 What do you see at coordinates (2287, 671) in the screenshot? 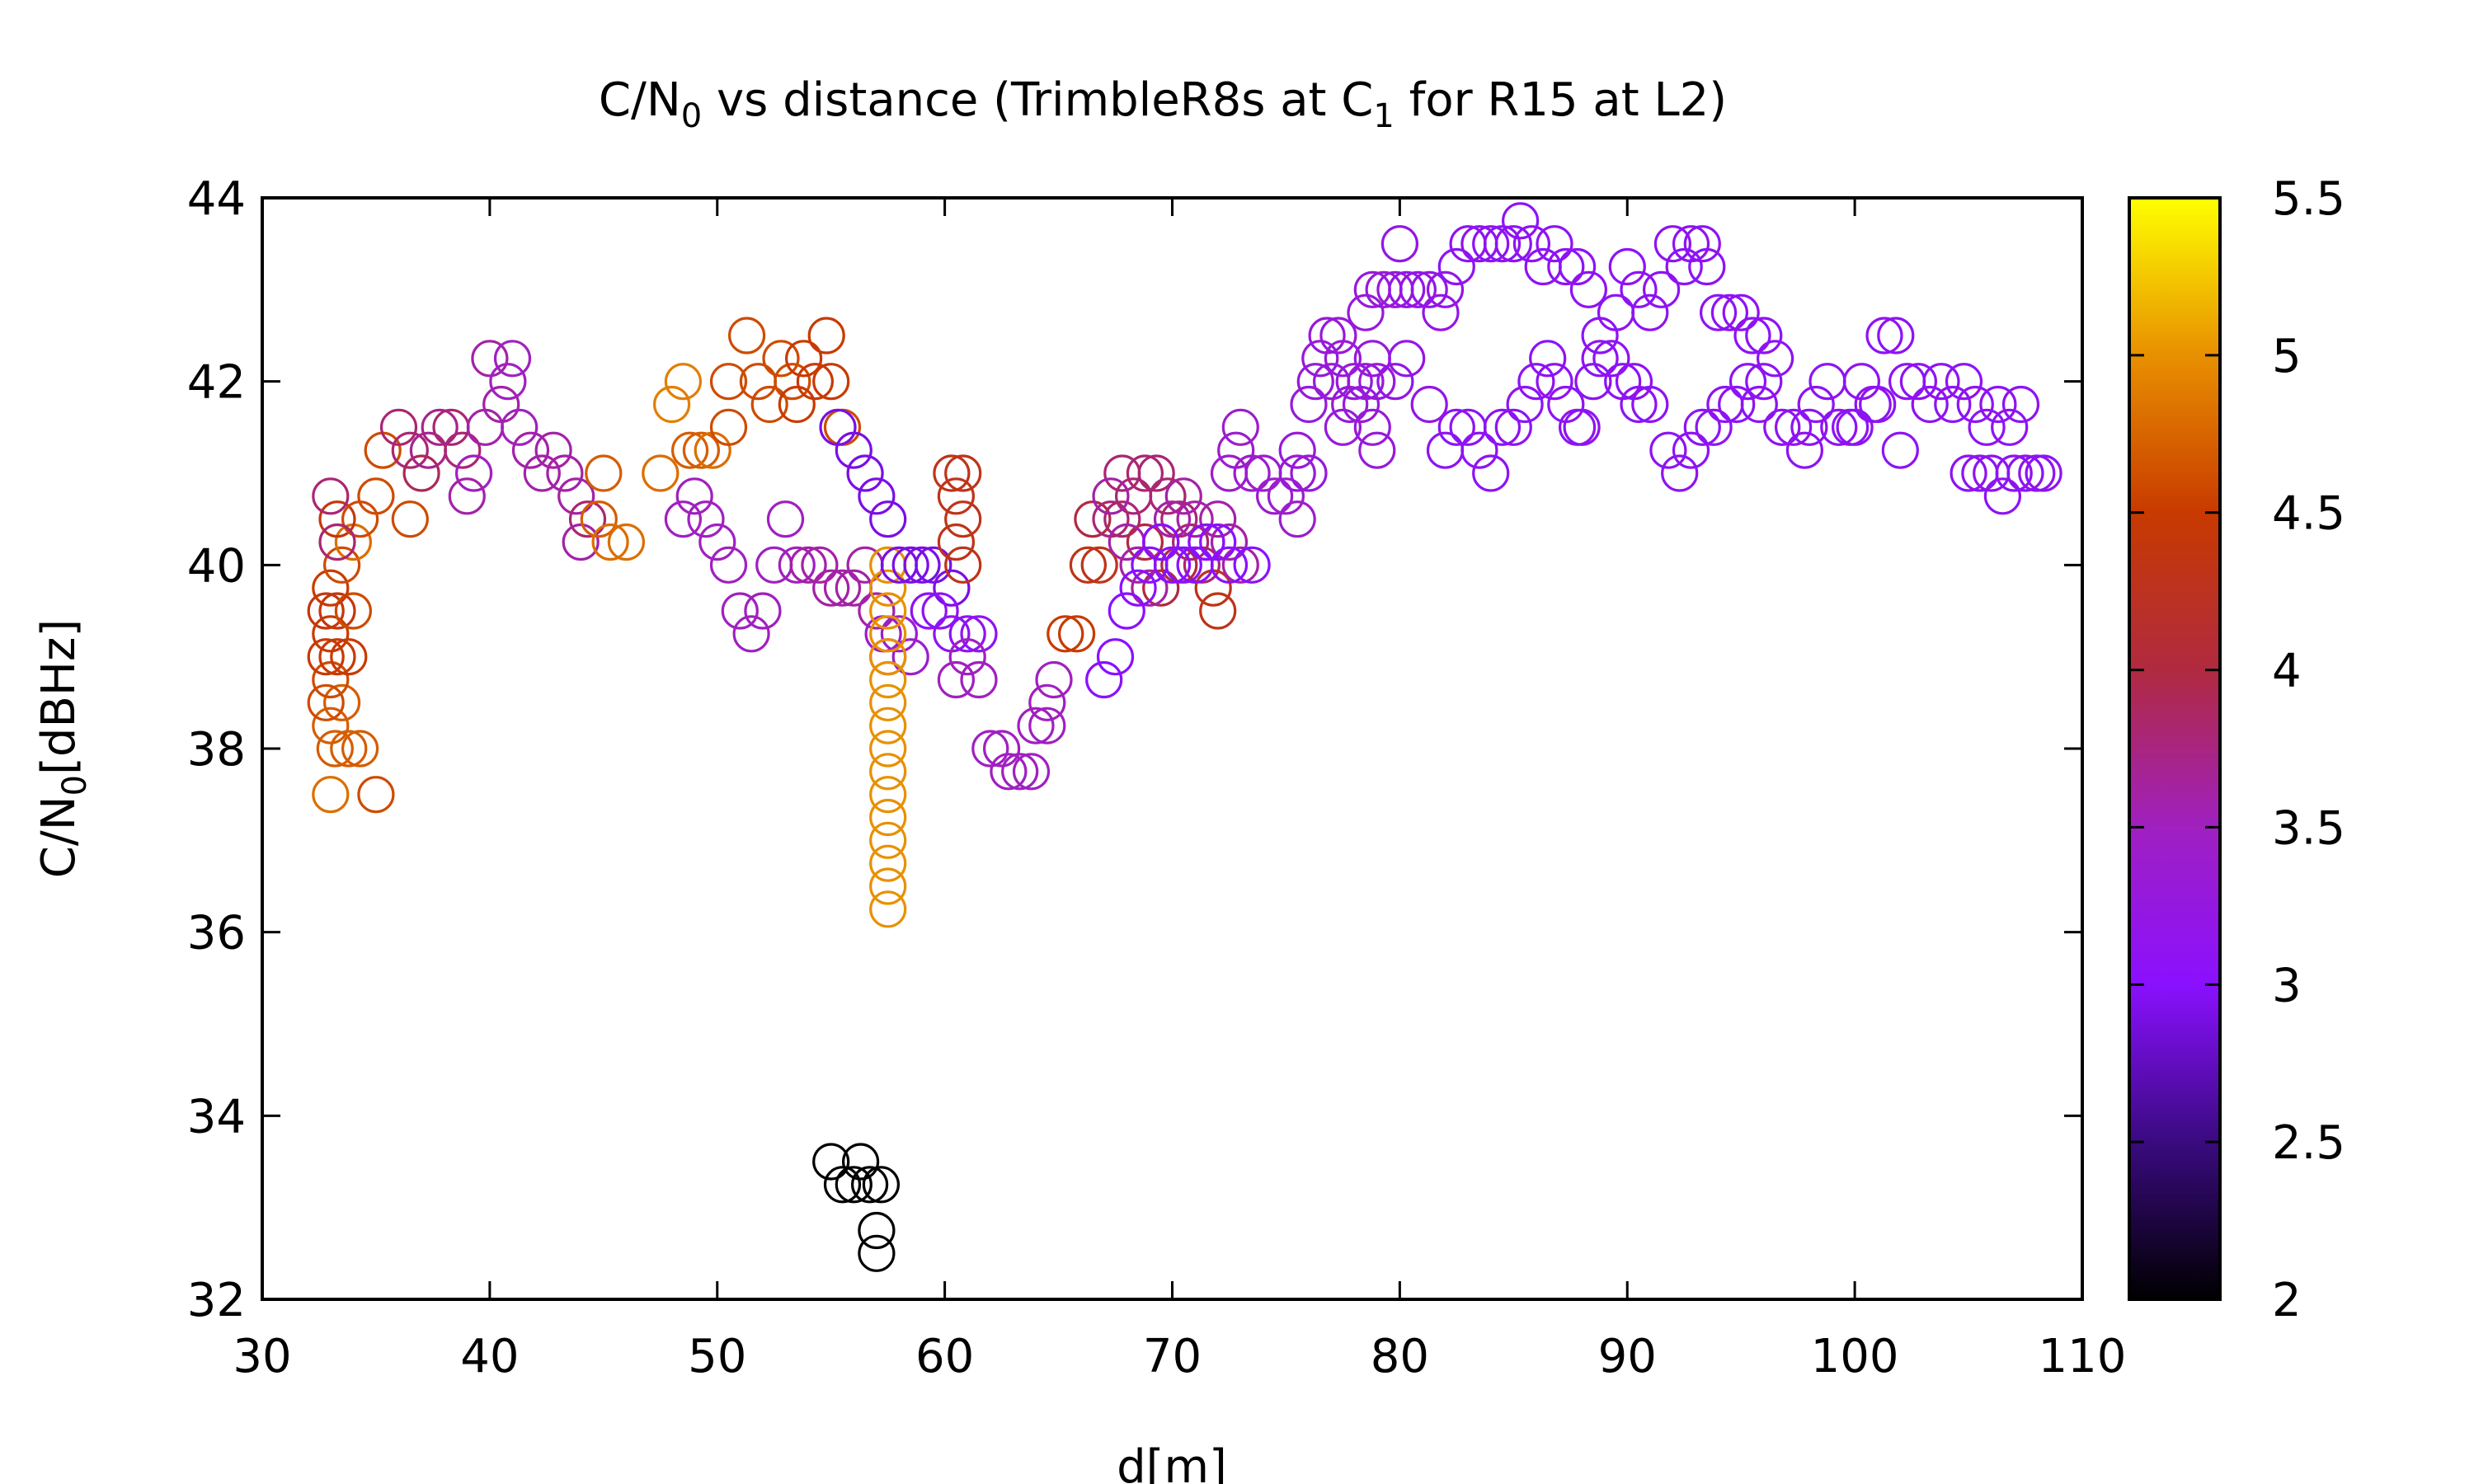
I see `colorbar-tick-label: 4` at bounding box center [2287, 671].